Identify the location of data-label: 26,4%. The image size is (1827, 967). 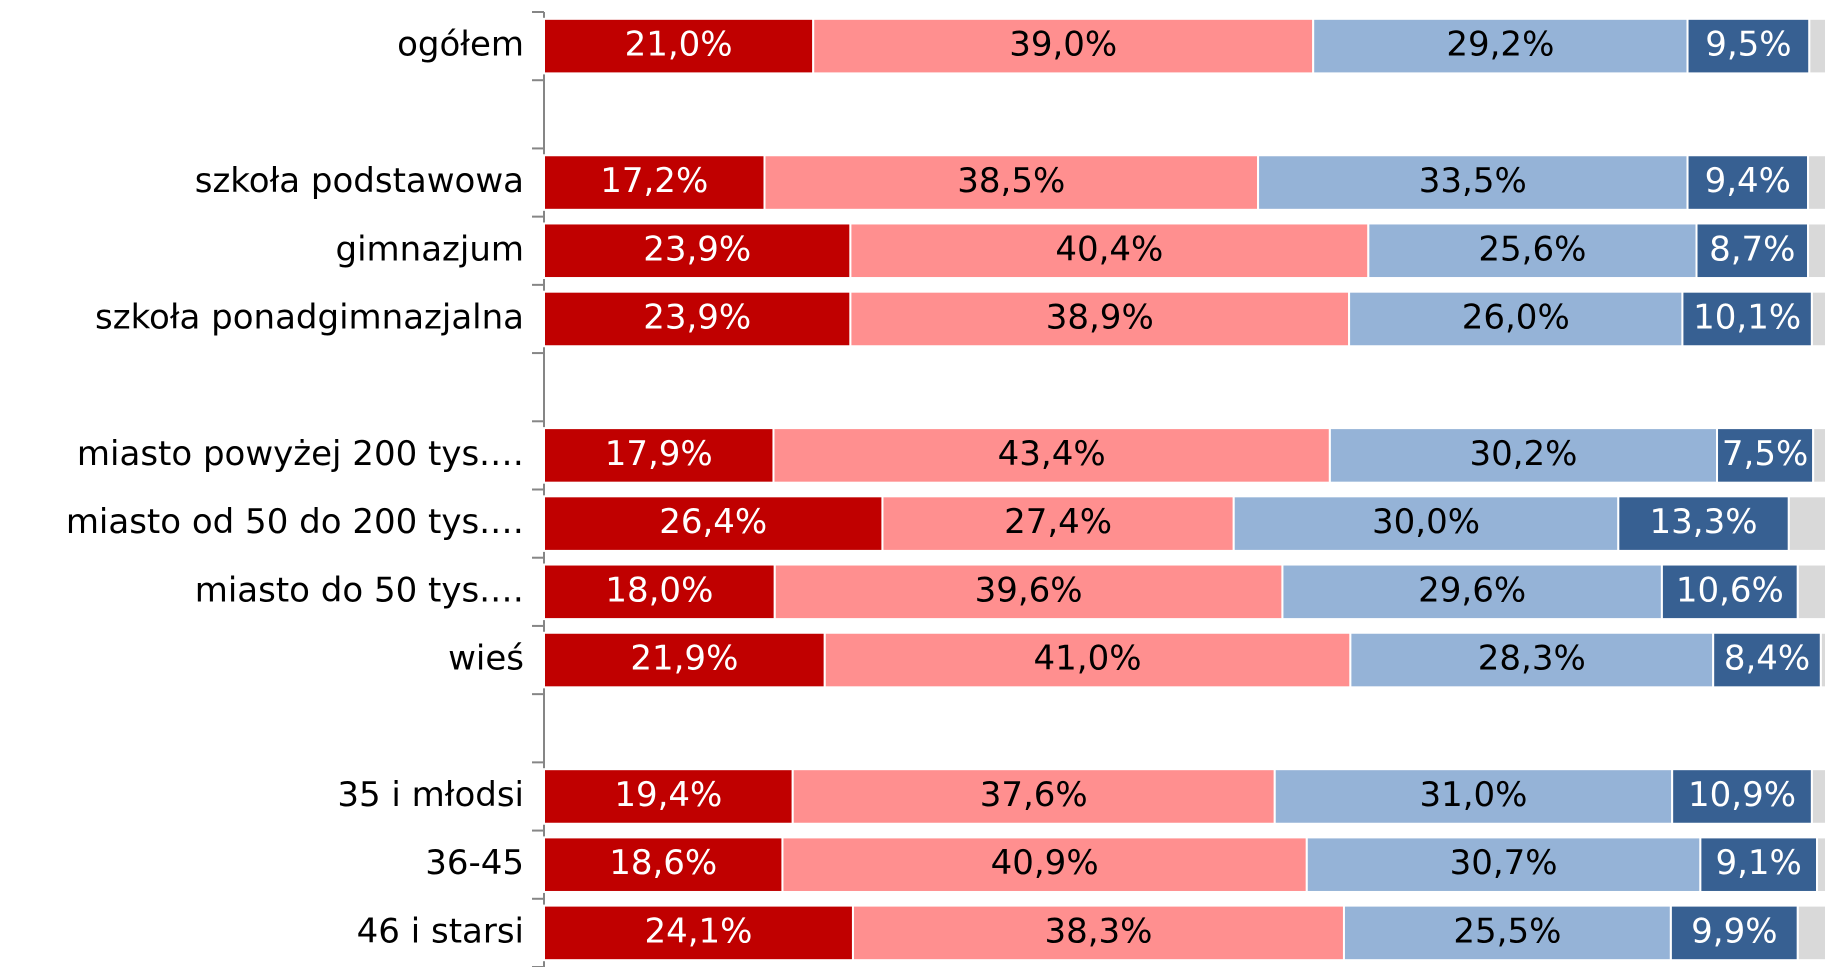
(713, 522).